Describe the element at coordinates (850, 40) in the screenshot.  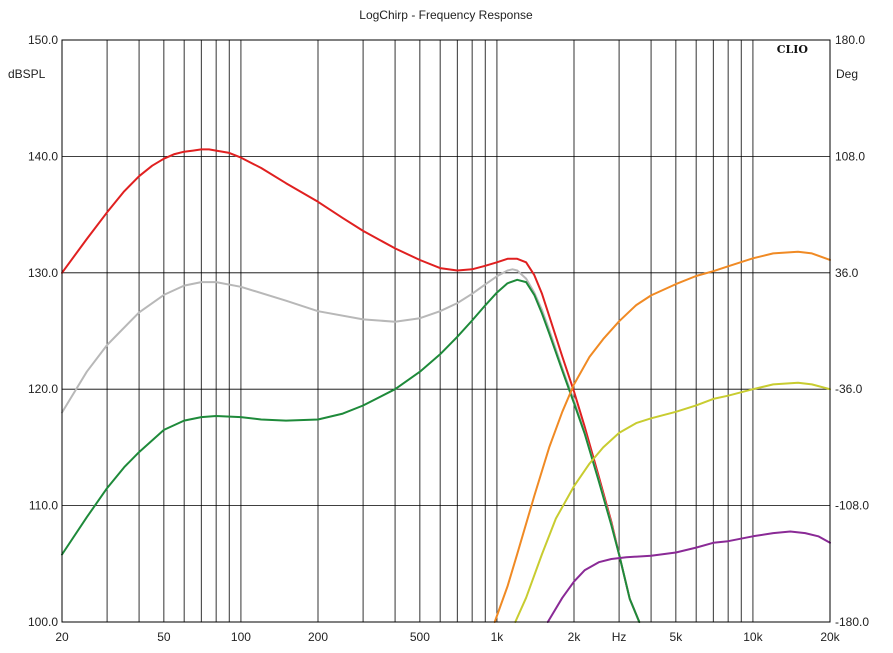
I see `y-right-tick-label: 180.0` at that location.